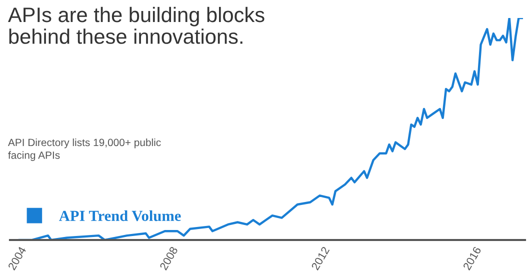 Image resolution: width=531 pixels, height=277 pixels. Describe the element at coordinates (120, 216) in the screenshot. I see `legend-label: API Trend Volume` at that location.